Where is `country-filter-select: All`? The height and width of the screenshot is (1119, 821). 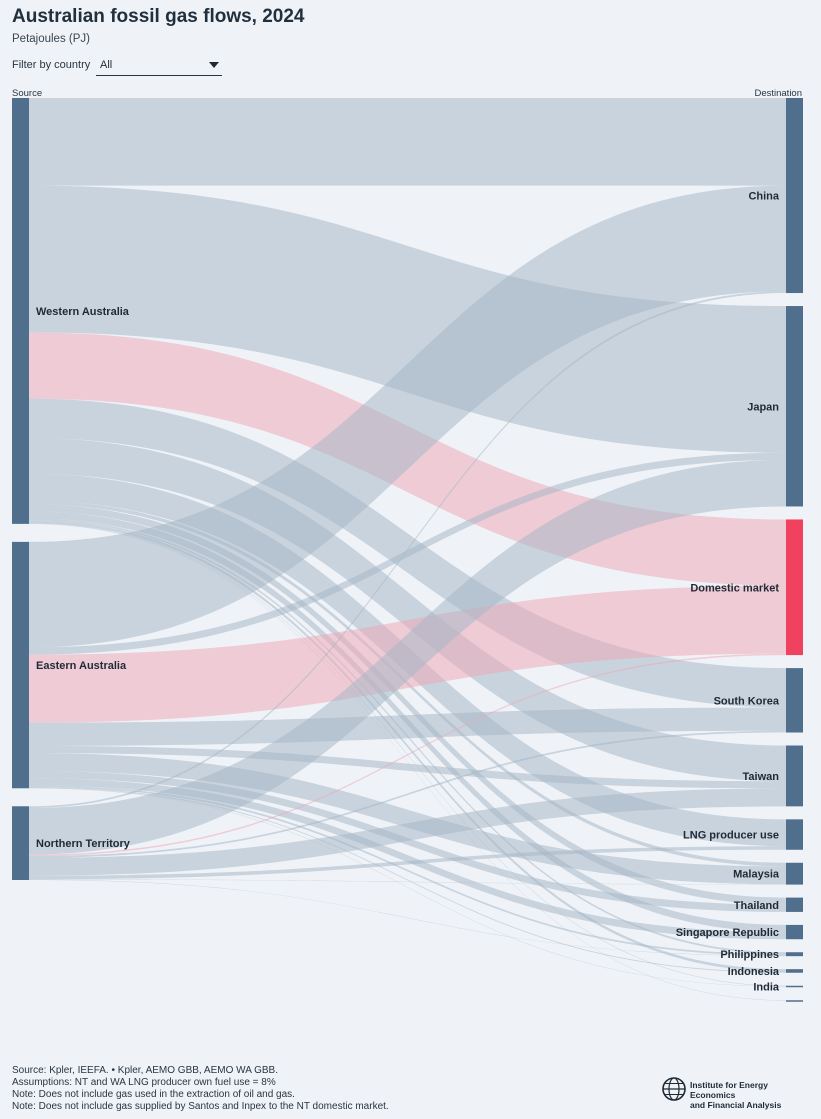 country-filter-select: All is located at coordinates (159, 65).